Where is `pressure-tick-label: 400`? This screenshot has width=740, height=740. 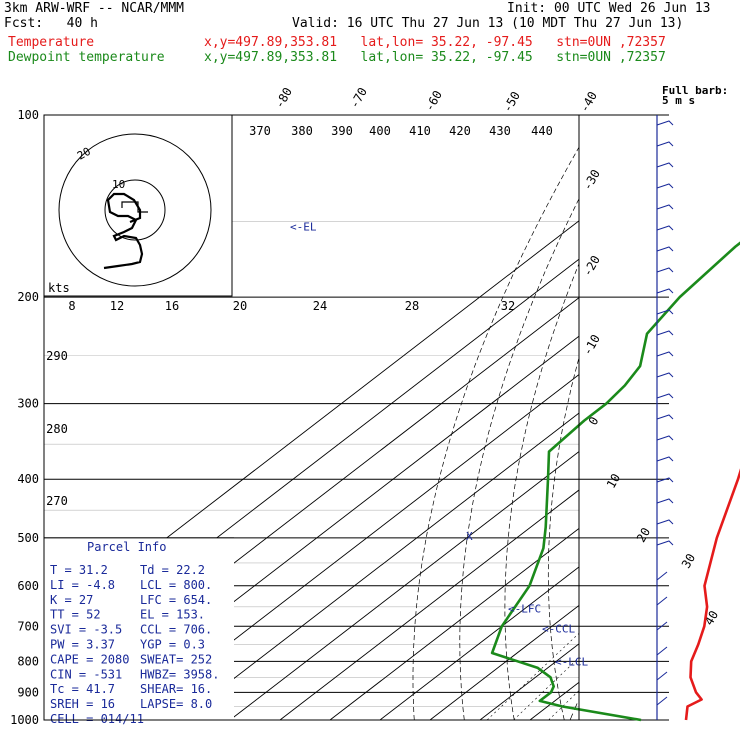
pressure-tick-label: 400 is located at coordinates (28, 479).